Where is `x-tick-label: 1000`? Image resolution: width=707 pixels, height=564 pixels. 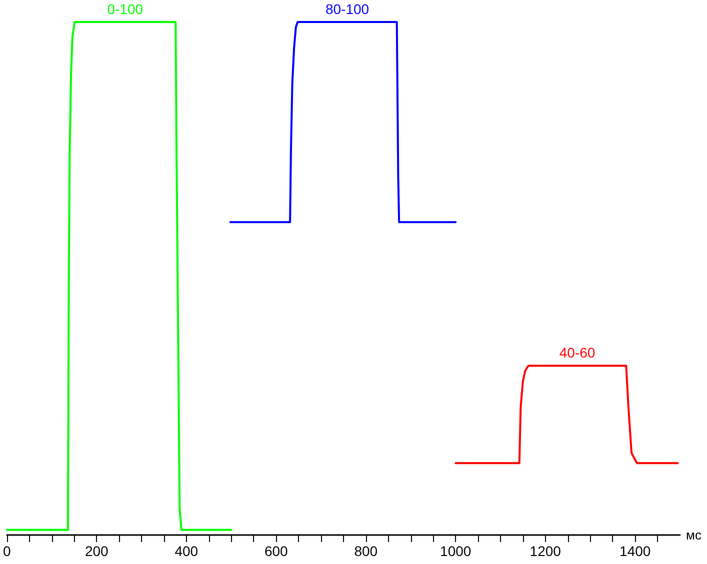 x-tick-label: 1000 is located at coordinates (456, 551).